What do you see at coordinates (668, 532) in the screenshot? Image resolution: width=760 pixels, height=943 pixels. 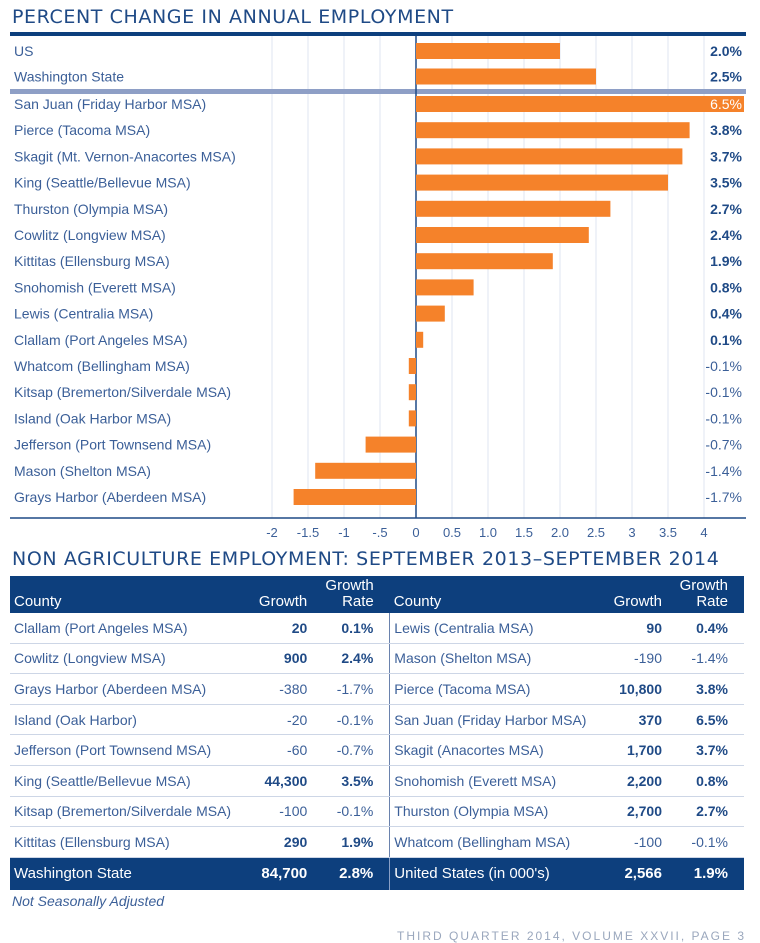 I see `x-tick-label: 3.5` at bounding box center [668, 532].